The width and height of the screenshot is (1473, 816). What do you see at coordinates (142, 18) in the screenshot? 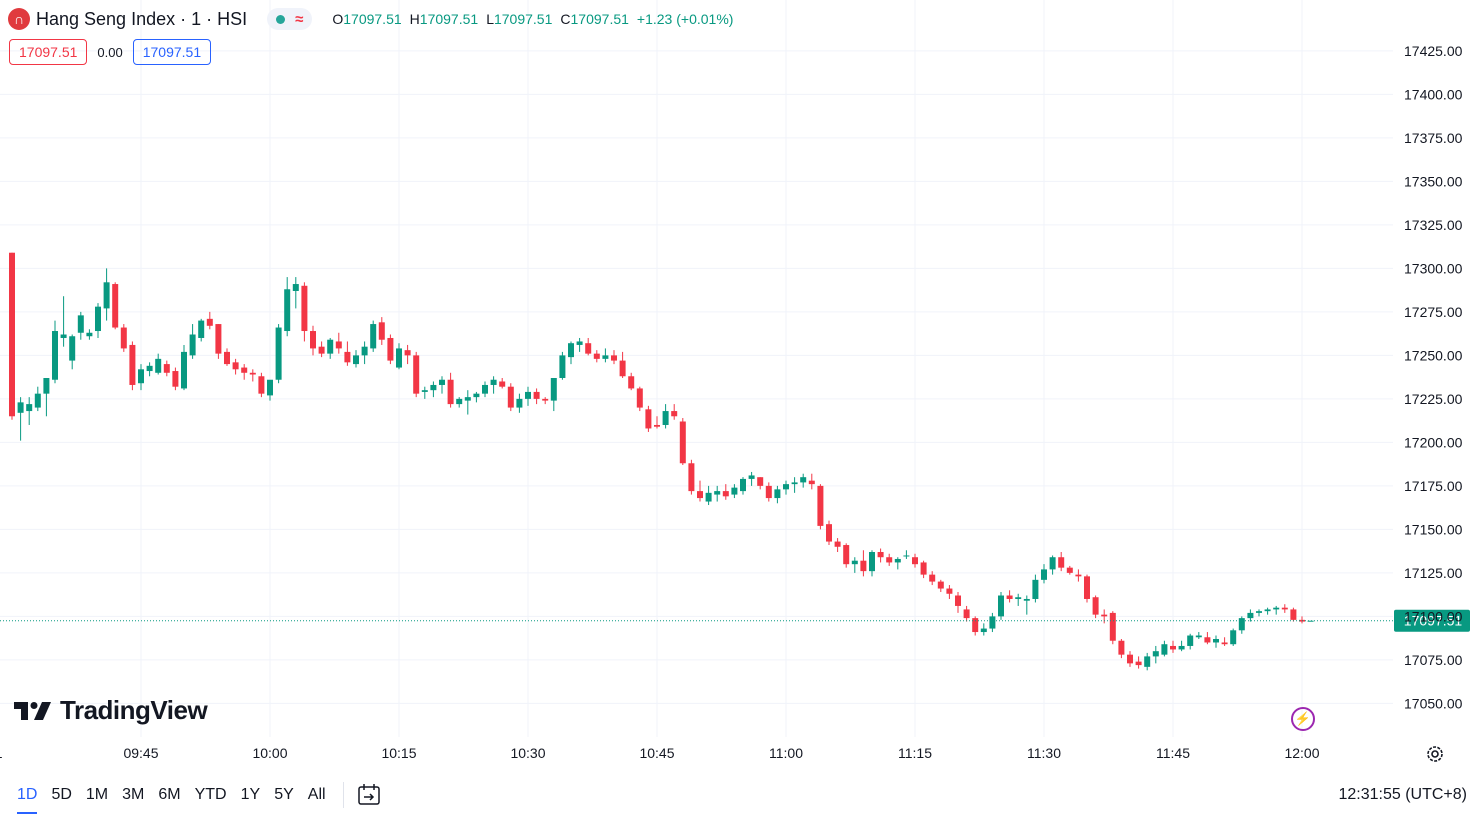
I see `symbol-title: Hang Seng Index · 1 · HSI` at bounding box center [142, 18].